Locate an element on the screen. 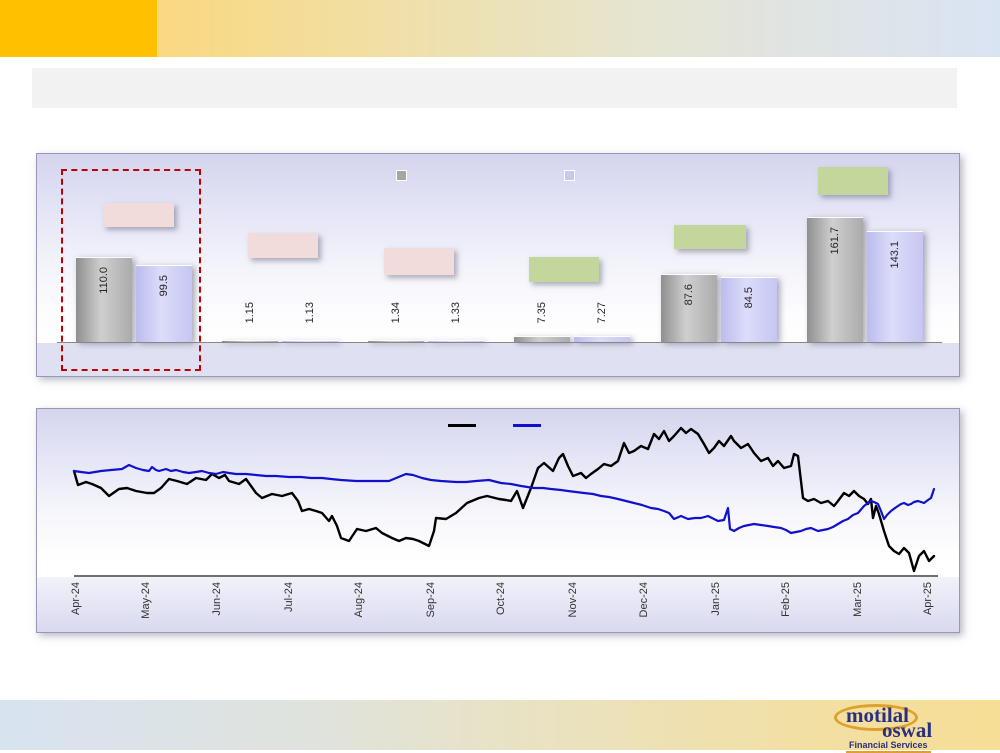 Image resolution: width=1000 pixels, height=753 pixels. x-axis-label-feb-25: Feb-25 is located at coordinates (786, 599).